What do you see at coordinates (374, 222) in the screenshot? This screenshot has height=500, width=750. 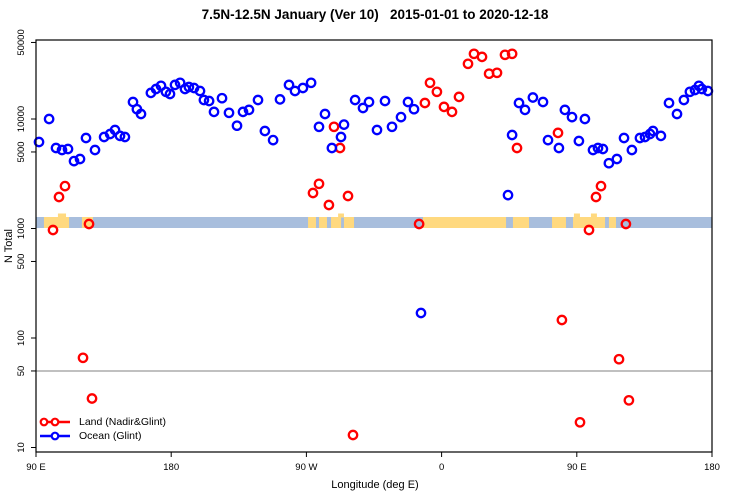 I see `map-strip-ocean` at bounding box center [374, 222].